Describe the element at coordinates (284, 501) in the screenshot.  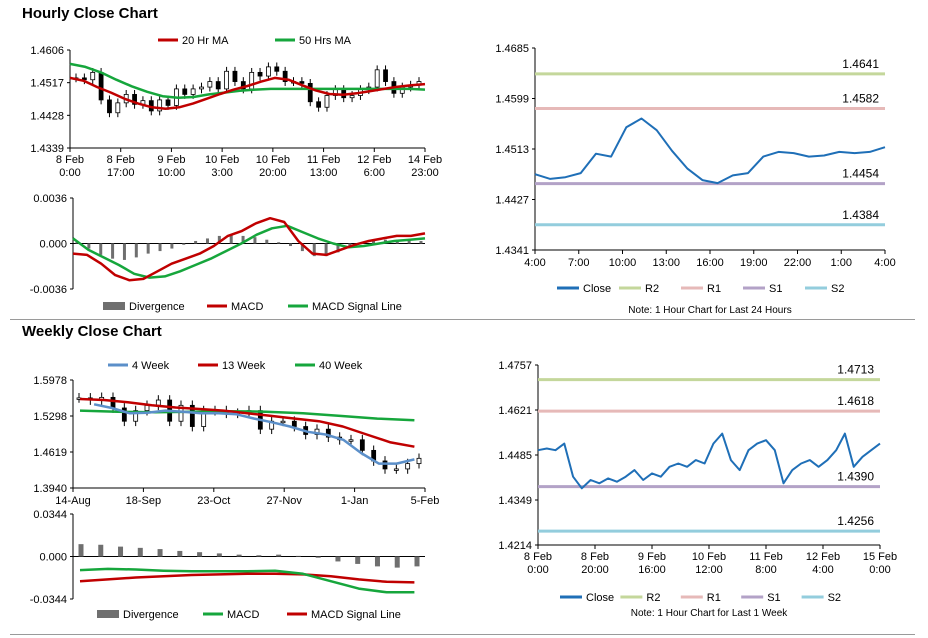
I see `weekly-price-x-tick-label: 27-Nov` at that location.